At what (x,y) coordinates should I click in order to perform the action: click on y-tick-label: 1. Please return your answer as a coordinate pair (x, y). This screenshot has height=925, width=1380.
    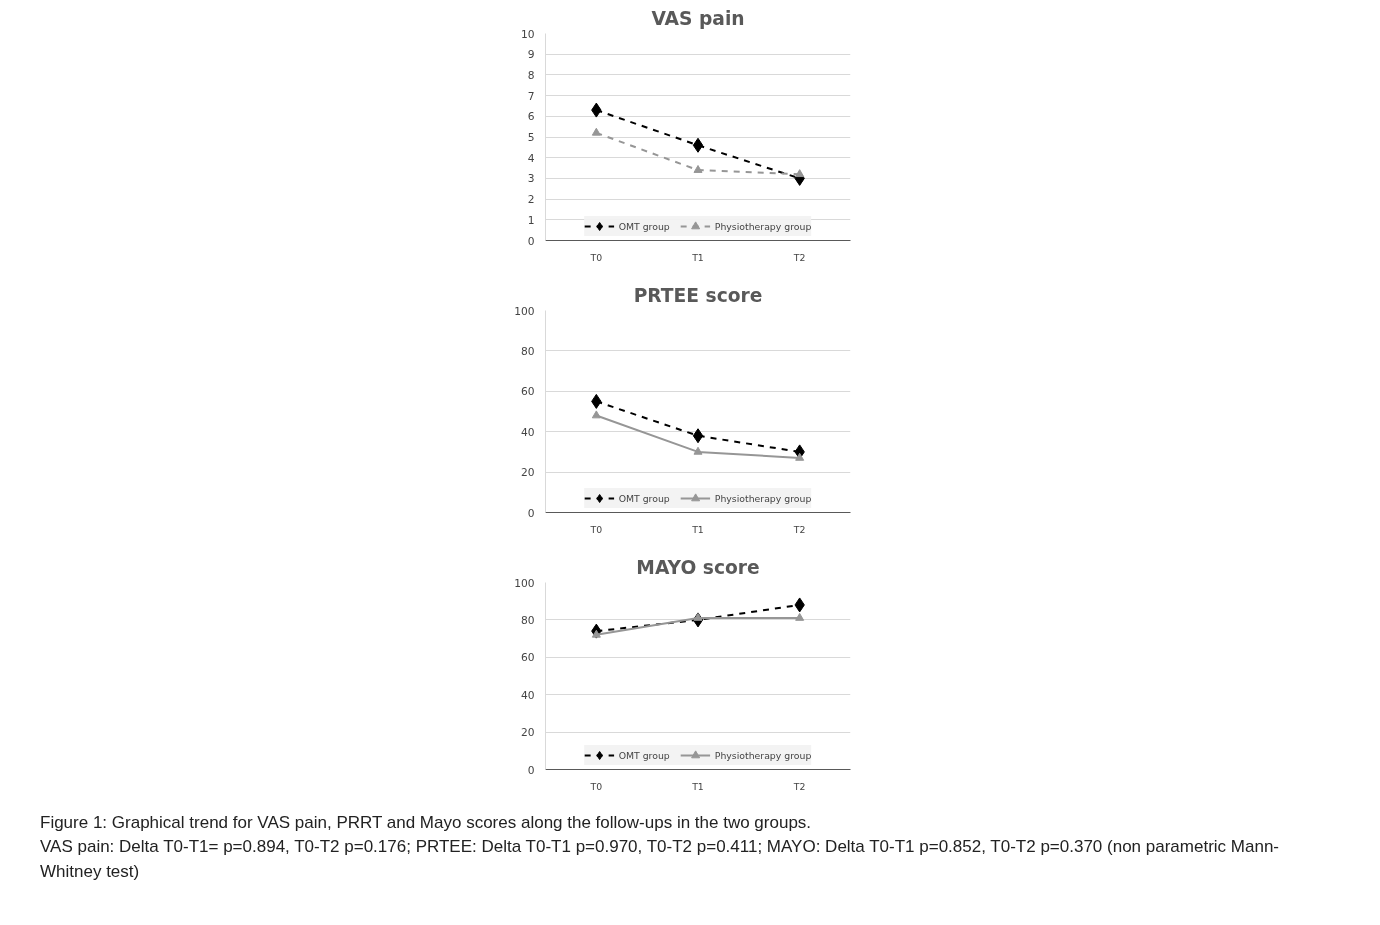
    Looking at the image, I should click on (531, 220).